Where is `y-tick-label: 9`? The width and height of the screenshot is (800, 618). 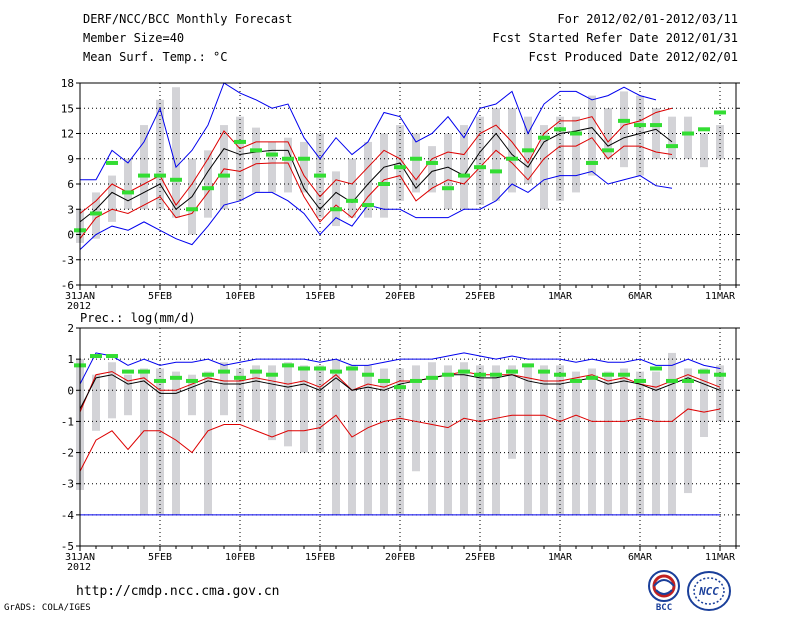
y-tick-label: 9 is located at coordinates (70, 159).